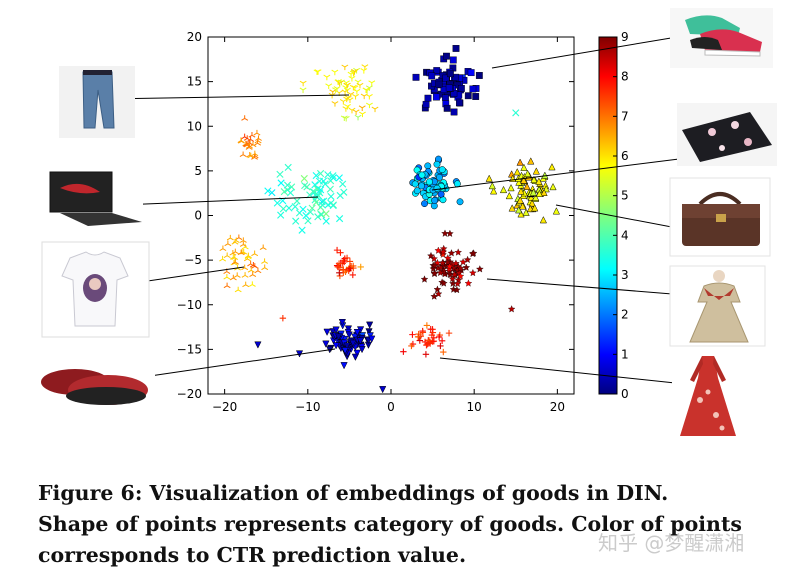 The width and height of the screenshot is (787, 574). What do you see at coordinates (625, 275) in the screenshot?
I see `colorbar-tick-label: 3` at bounding box center [625, 275].